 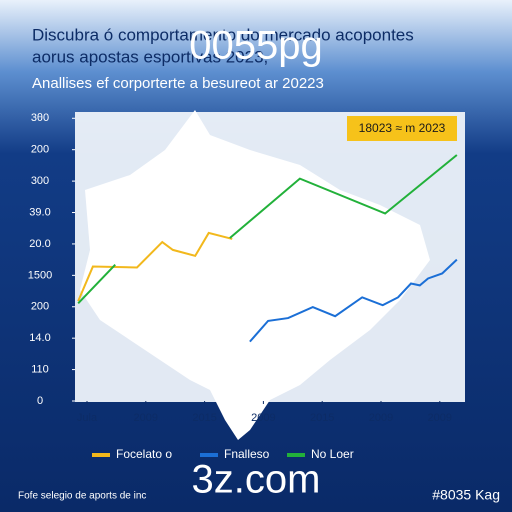 I want to click on annotation-box, so click(x=402, y=128).